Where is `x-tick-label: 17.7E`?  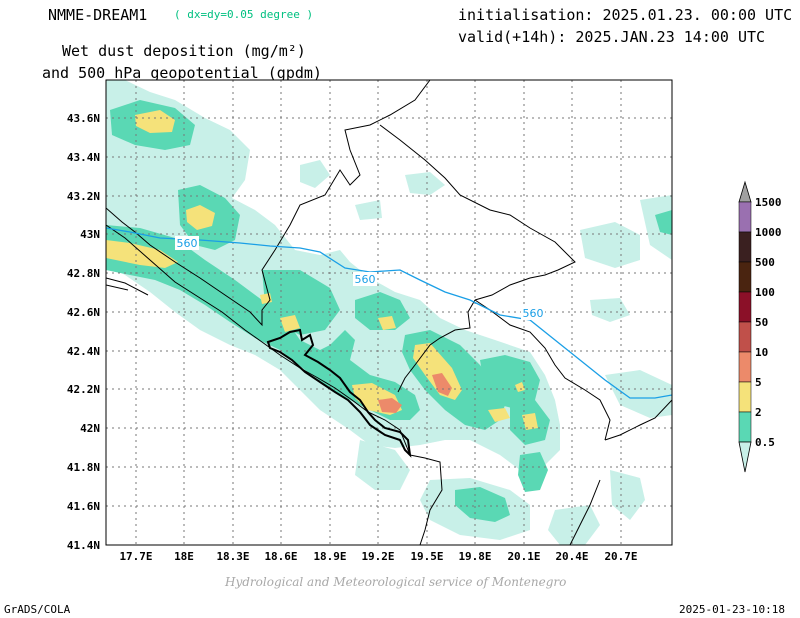 x-tick-label: 17.7E is located at coordinates (135, 556).